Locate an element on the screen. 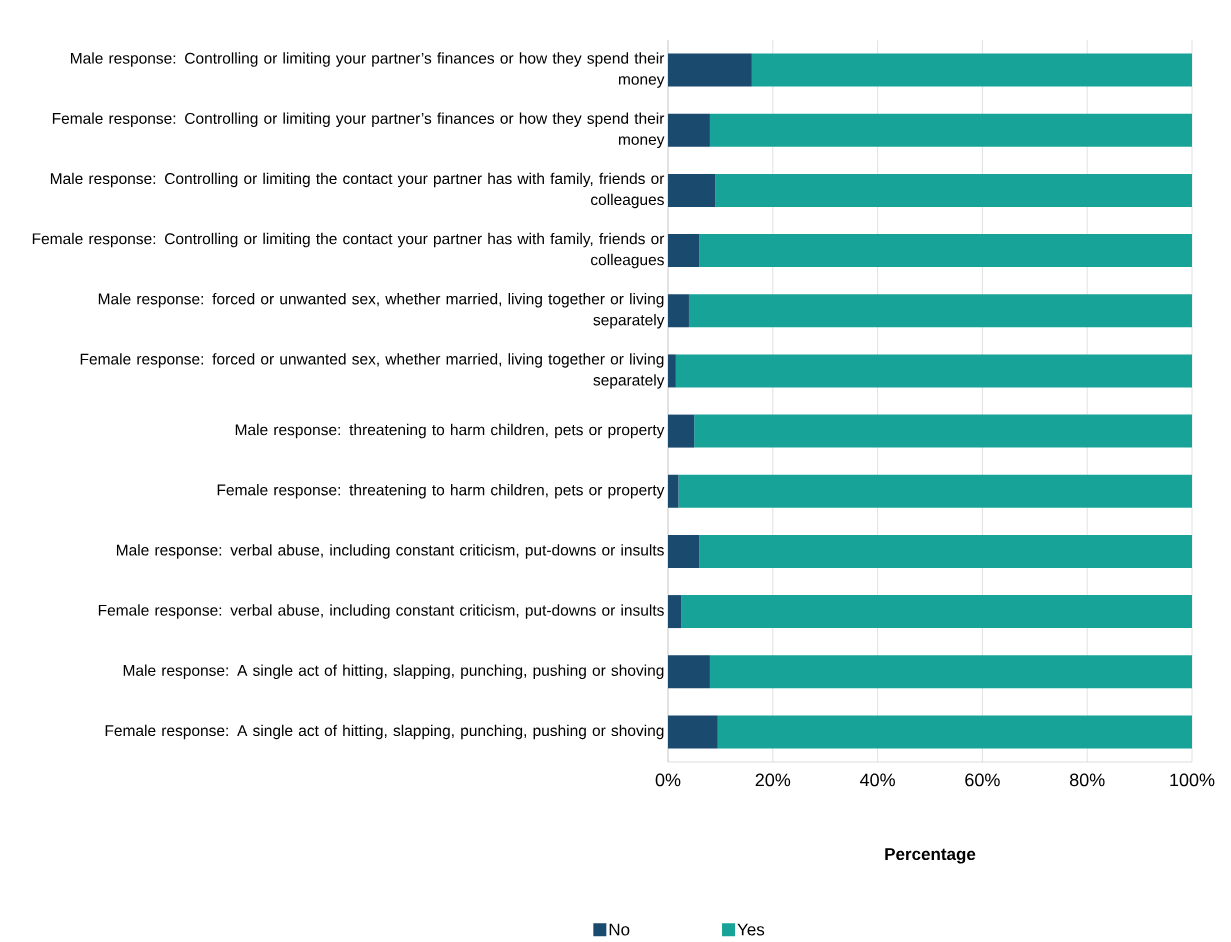 This screenshot has width=1231, height=942. y-tick-label: Male response: threatening to harm children, pets or property is located at coordinates (450, 431).